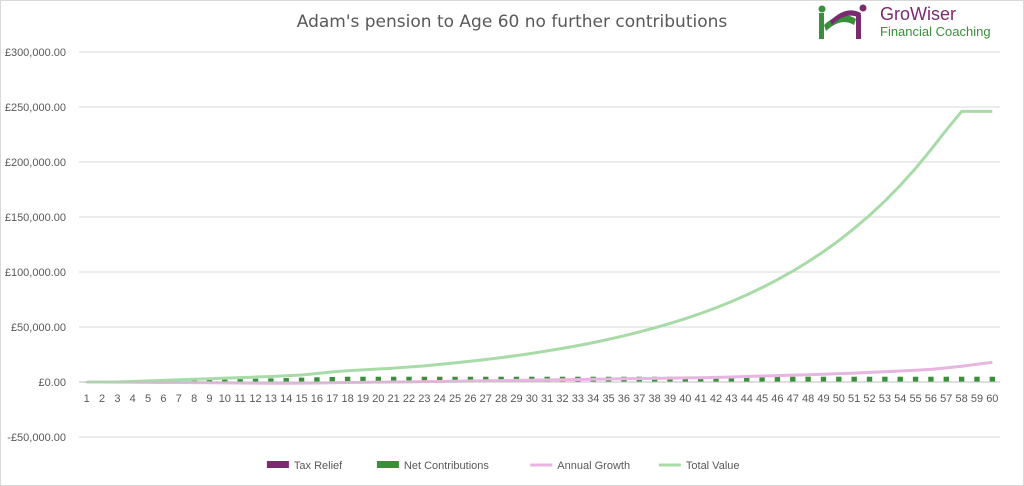 This screenshot has height=486, width=1024. Describe the element at coordinates (239, 399) in the screenshot. I see `x-tick-label: 11` at that location.